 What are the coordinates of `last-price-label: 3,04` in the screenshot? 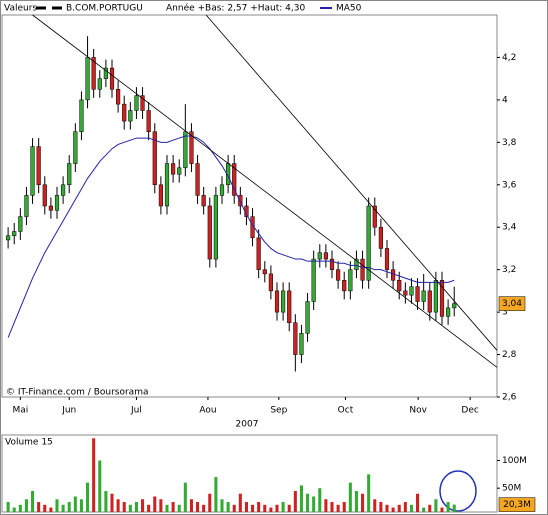 It's located at (512, 304).